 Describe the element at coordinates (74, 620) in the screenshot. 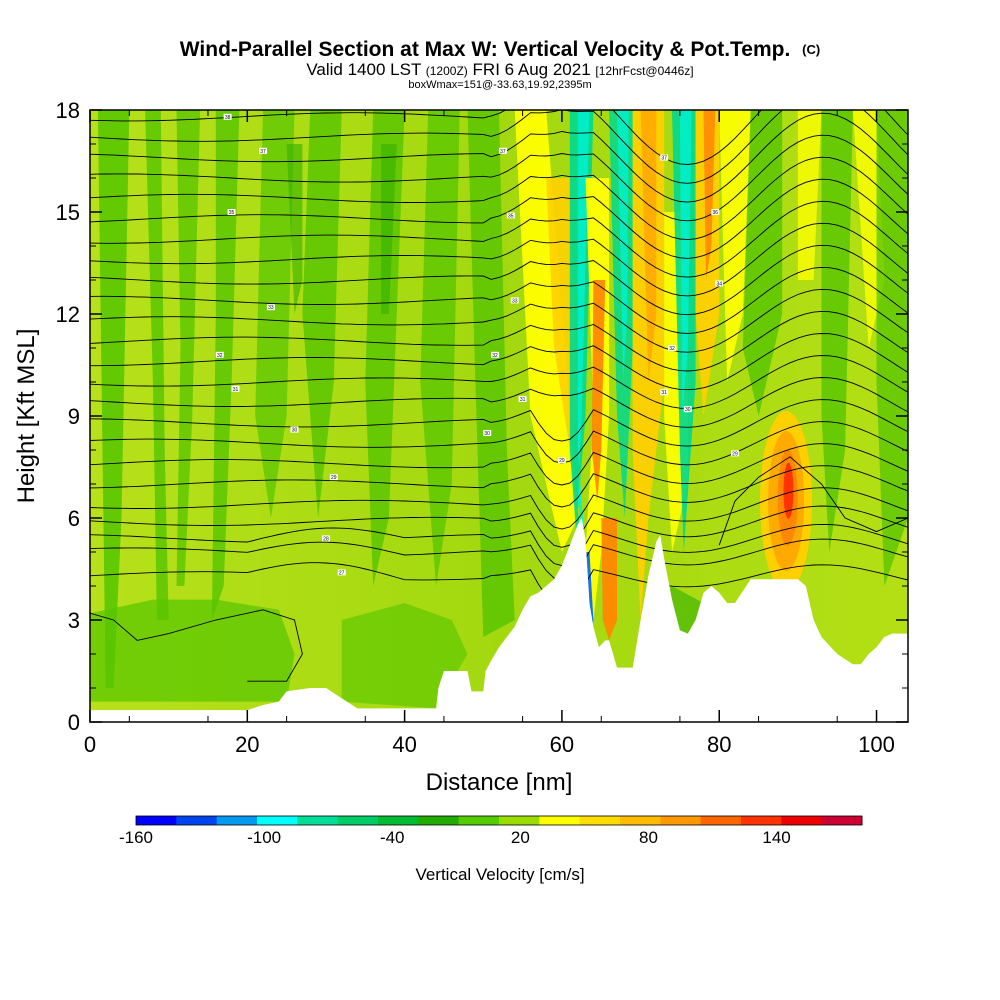

I see `y-tick-label: 3` at that location.